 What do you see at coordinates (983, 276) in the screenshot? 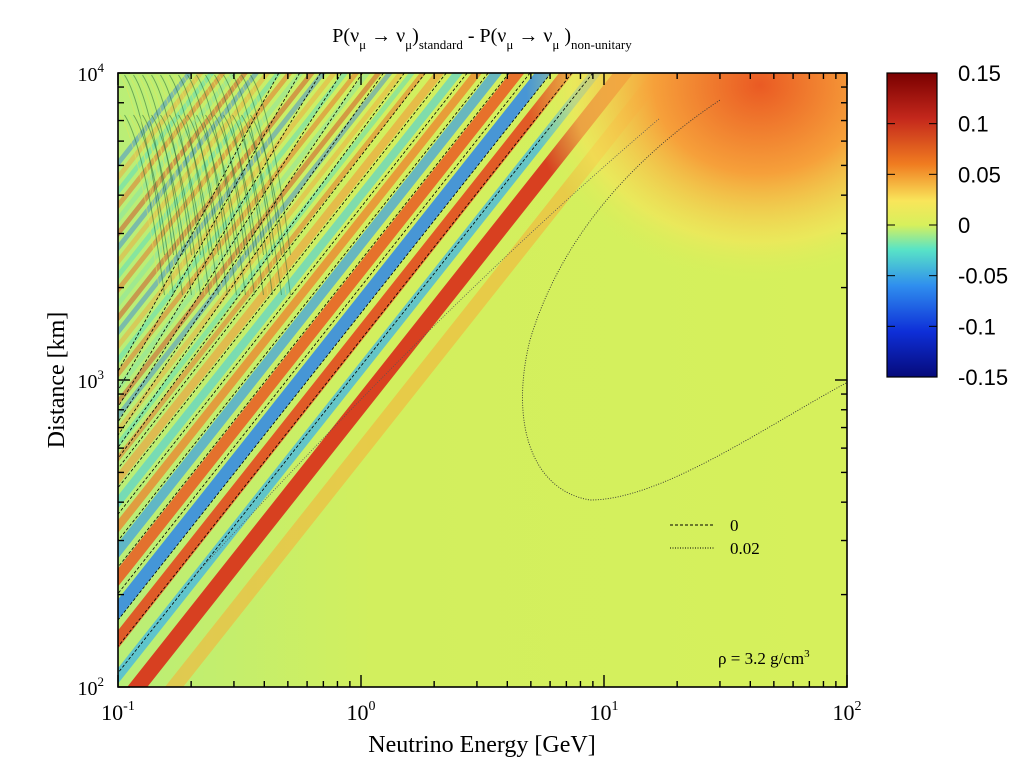
I see `colorbar-label: -0.05` at bounding box center [983, 276].